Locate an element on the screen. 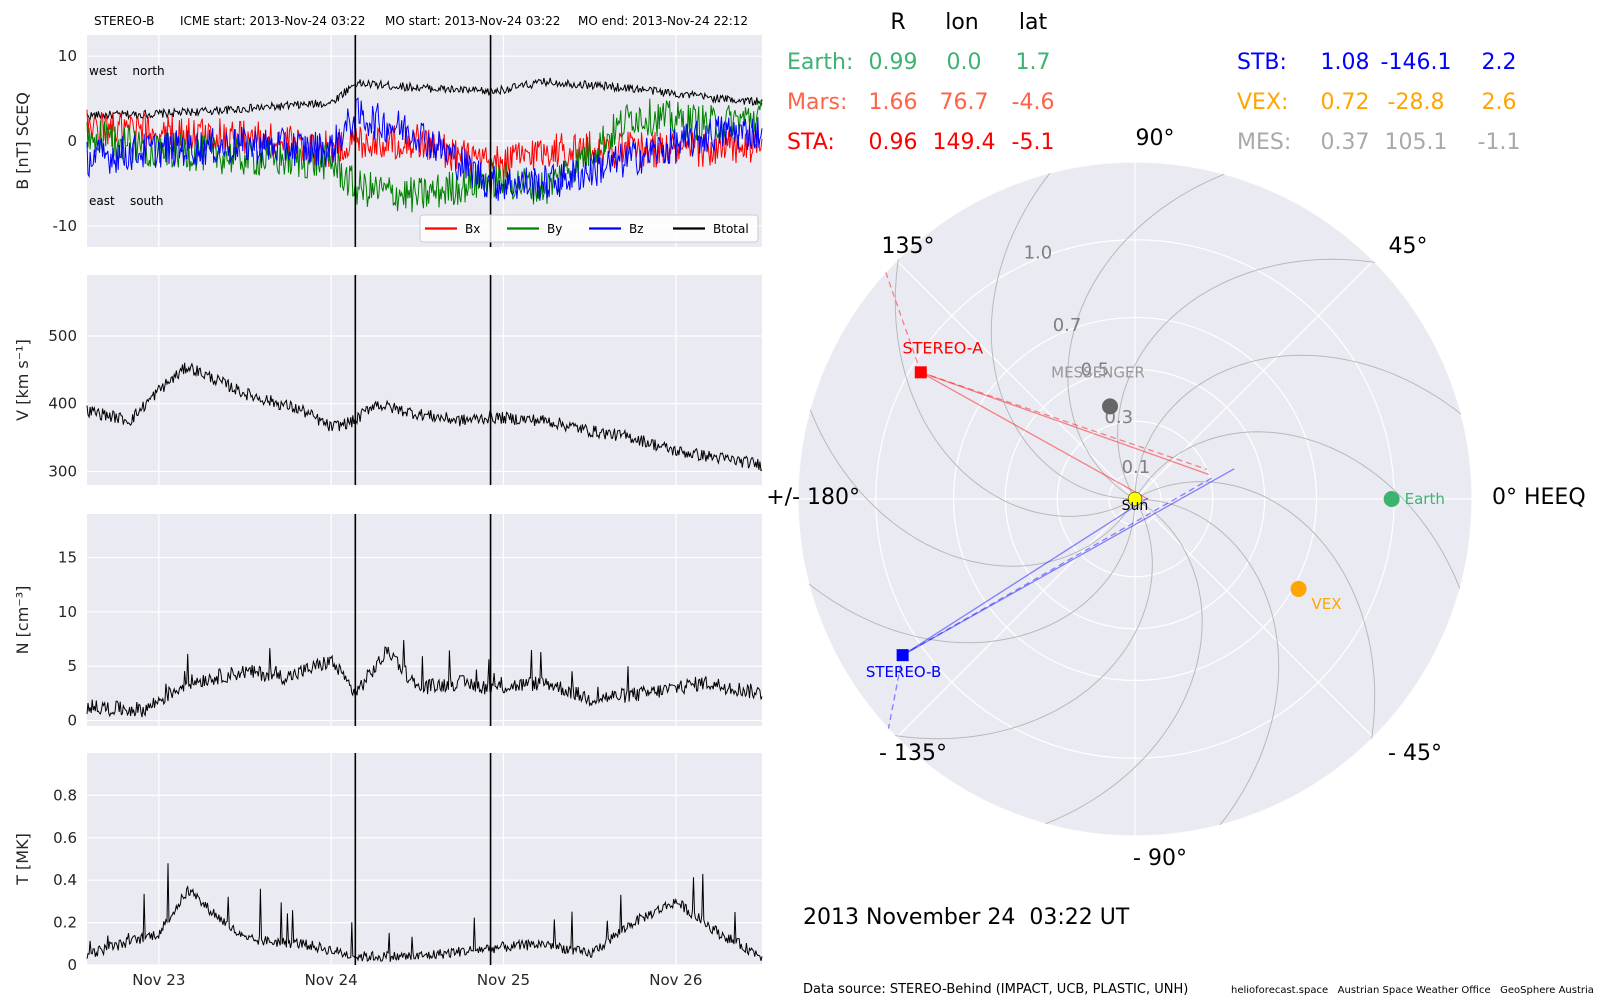 The width and height of the screenshot is (1600, 1000). vex-label: VEX is located at coordinates (1327, 604).